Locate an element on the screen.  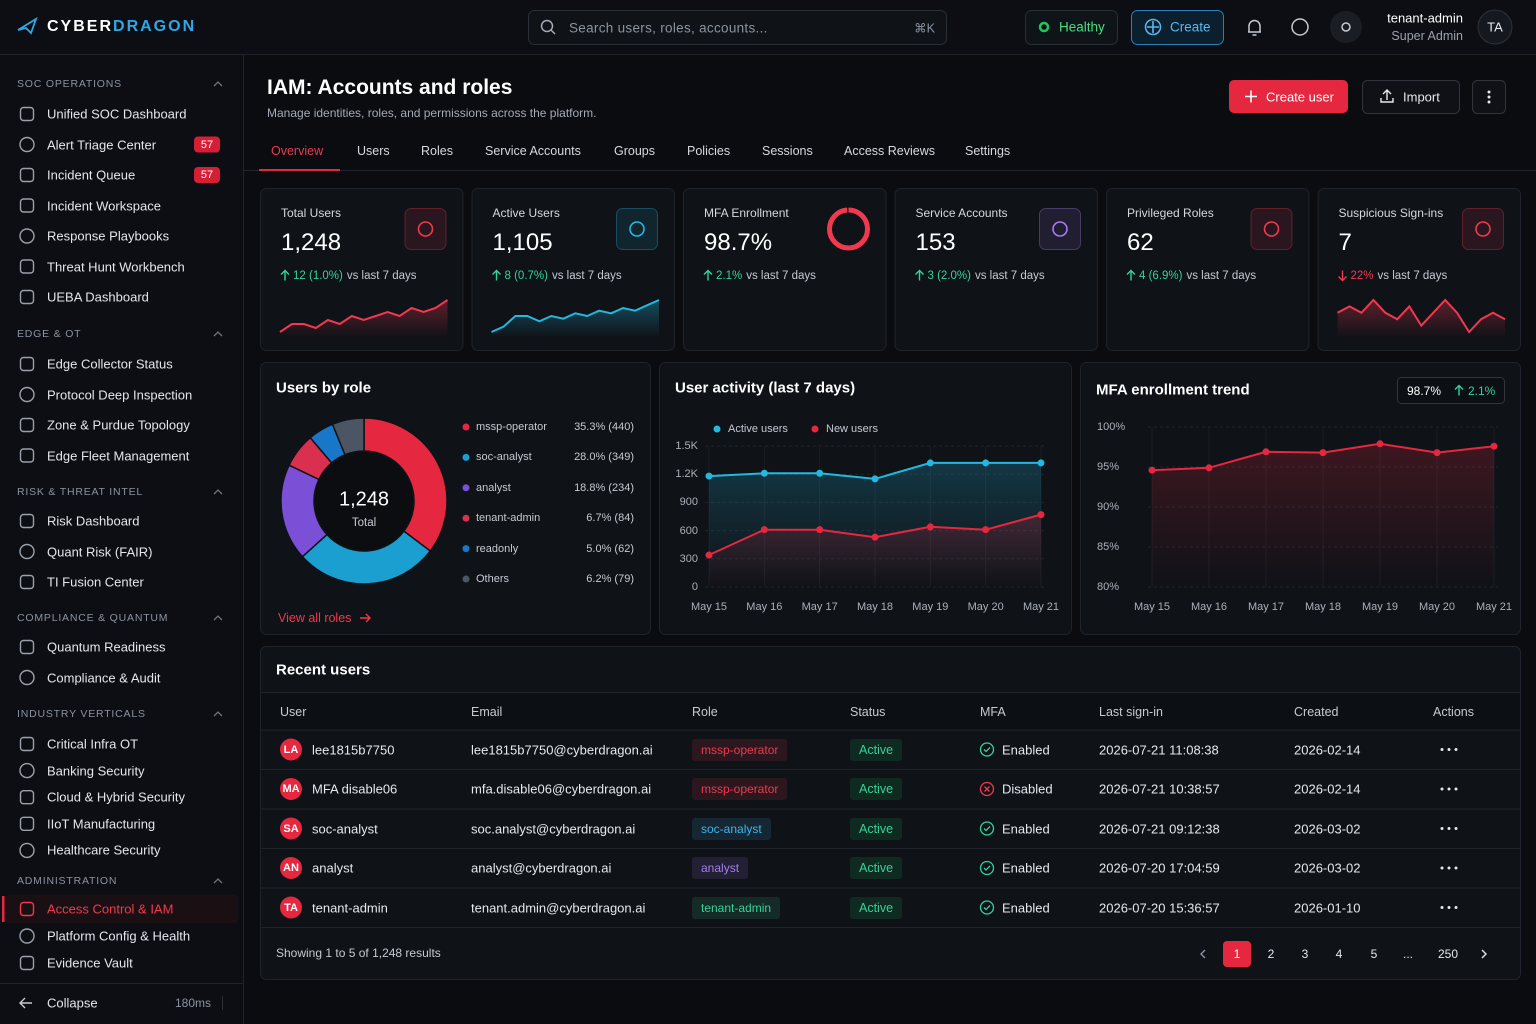
nav-item: Evidence Vault is located at coordinates (90, 963).